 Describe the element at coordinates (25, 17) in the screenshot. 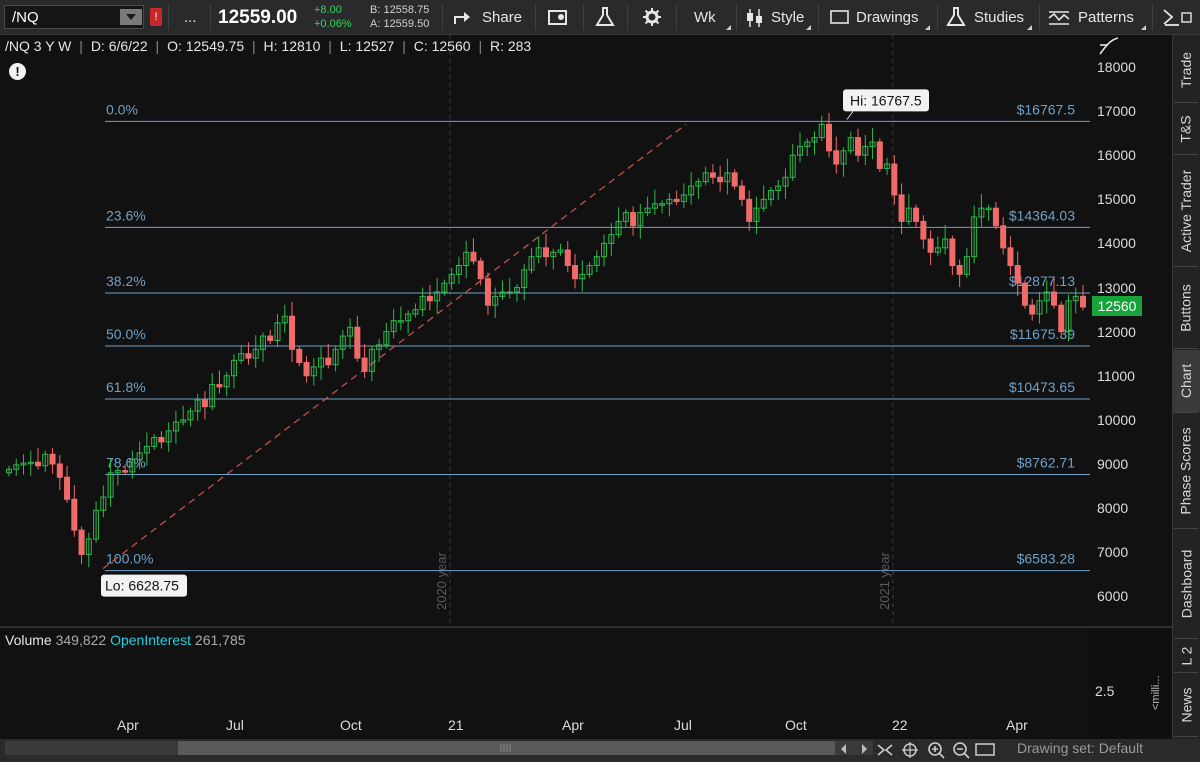

I see `symbol-text: /NQ` at that location.